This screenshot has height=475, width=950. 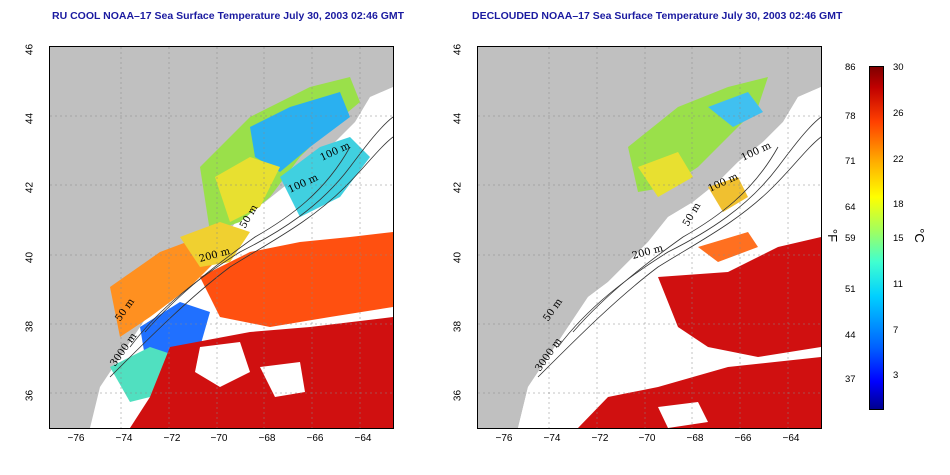 What do you see at coordinates (458, 187) in the screenshot?
I see `right-ytick-42: 42` at bounding box center [458, 187].